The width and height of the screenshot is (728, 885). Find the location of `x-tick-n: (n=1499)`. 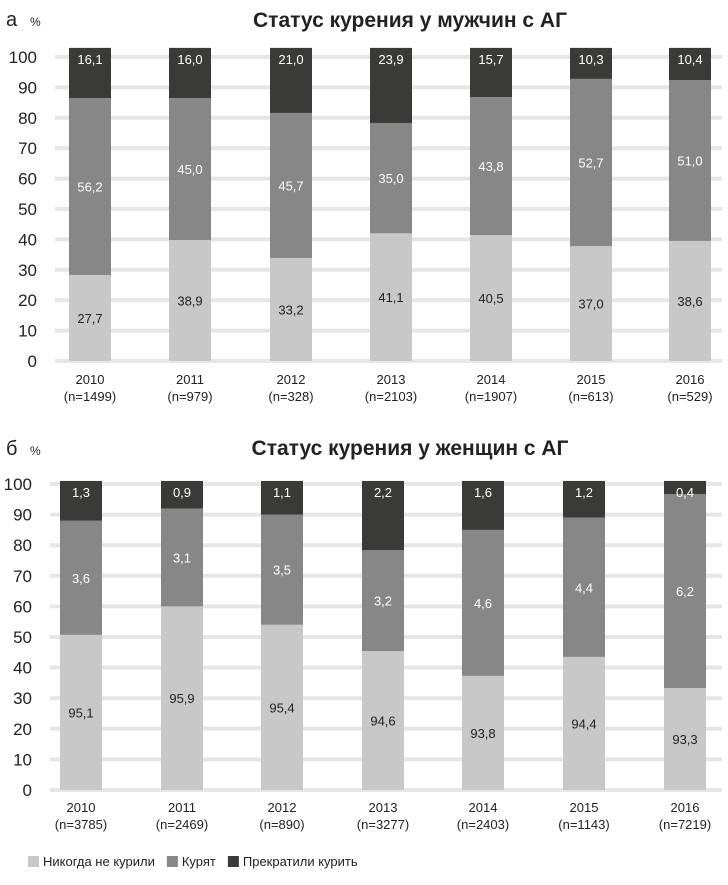

x-tick-n: (n=1499) is located at coordinates (90, 396).